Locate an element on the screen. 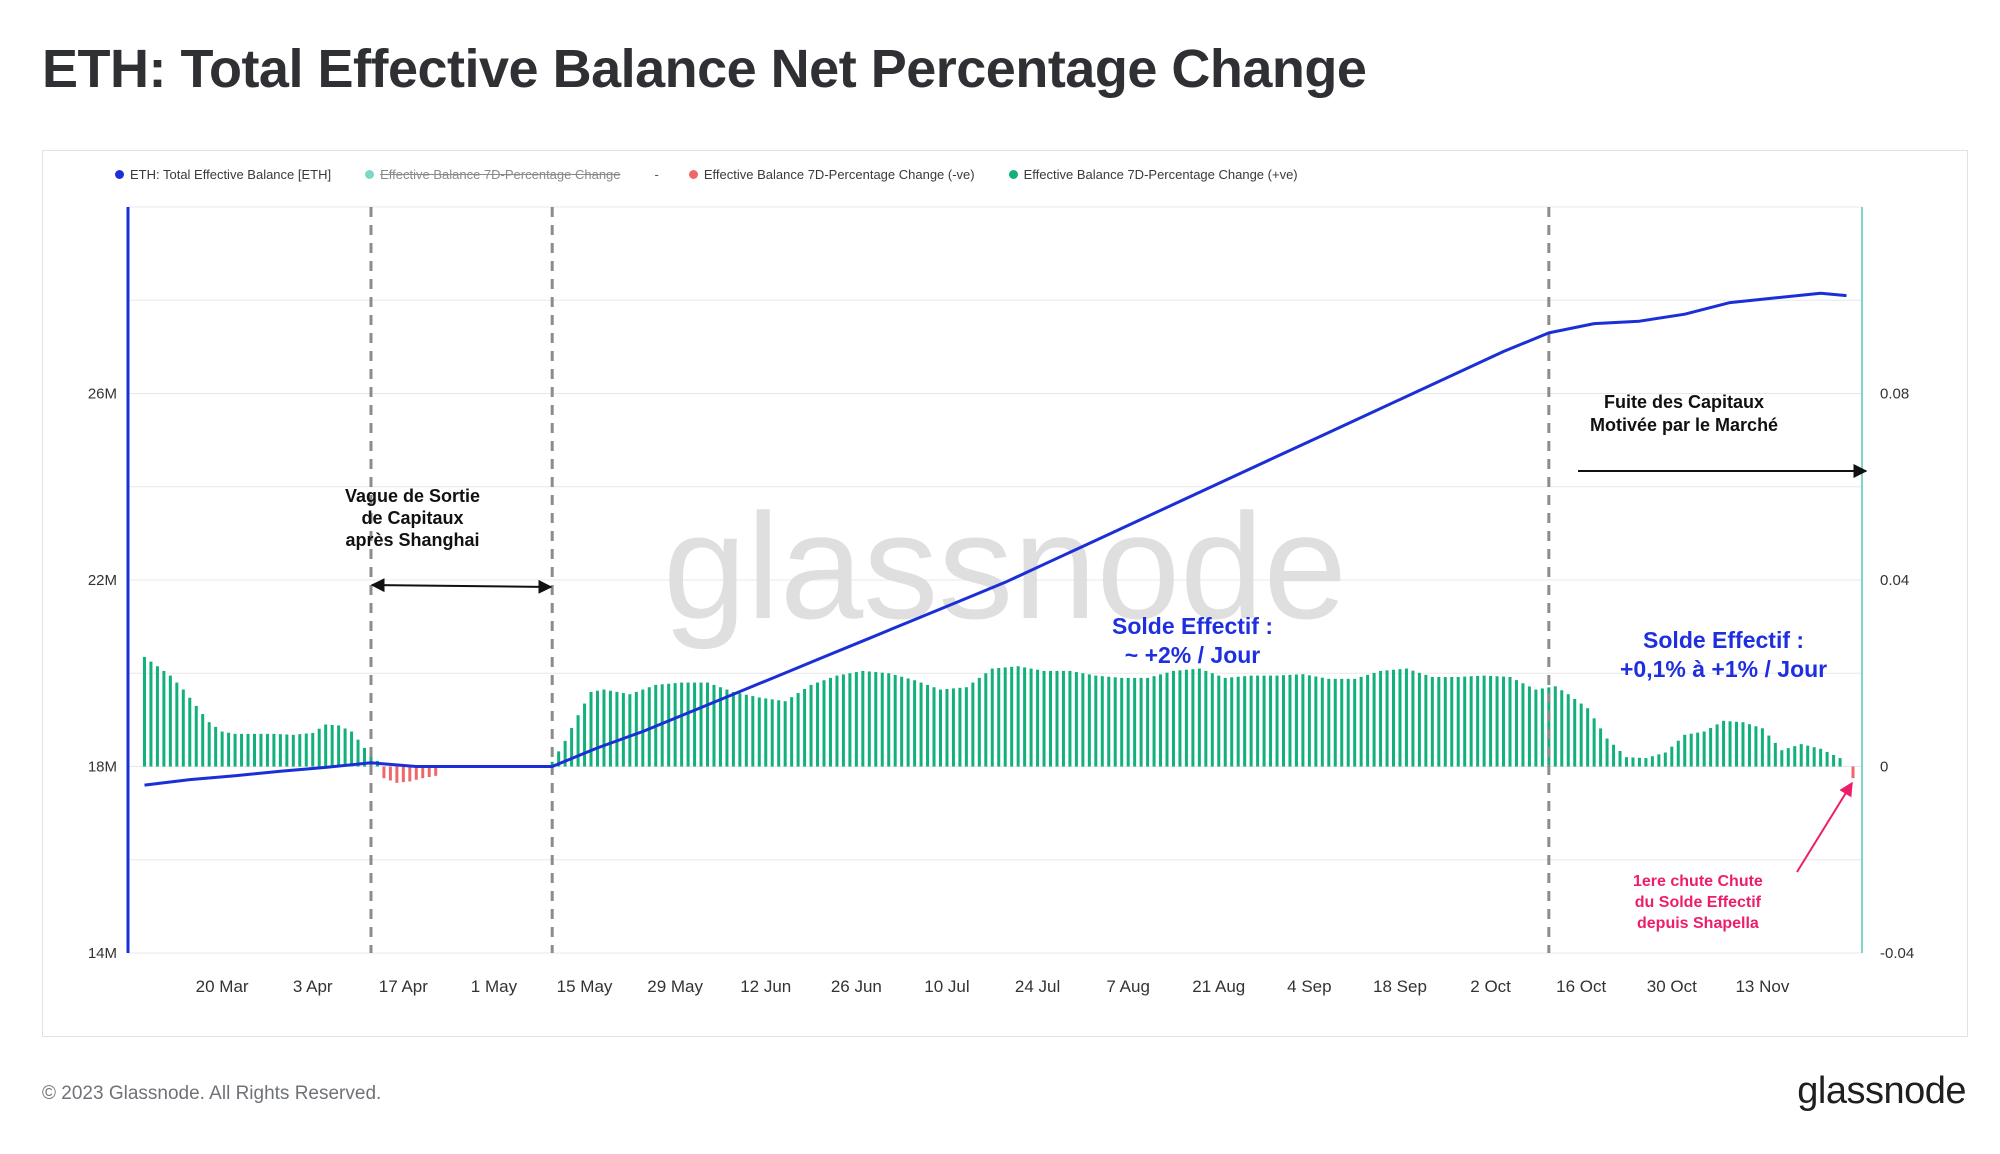 The width and height of the screenshot is (2000, 1154). legend-item: ETH: Total Effective Balance [ETH] is located at coordinates (223, 174).